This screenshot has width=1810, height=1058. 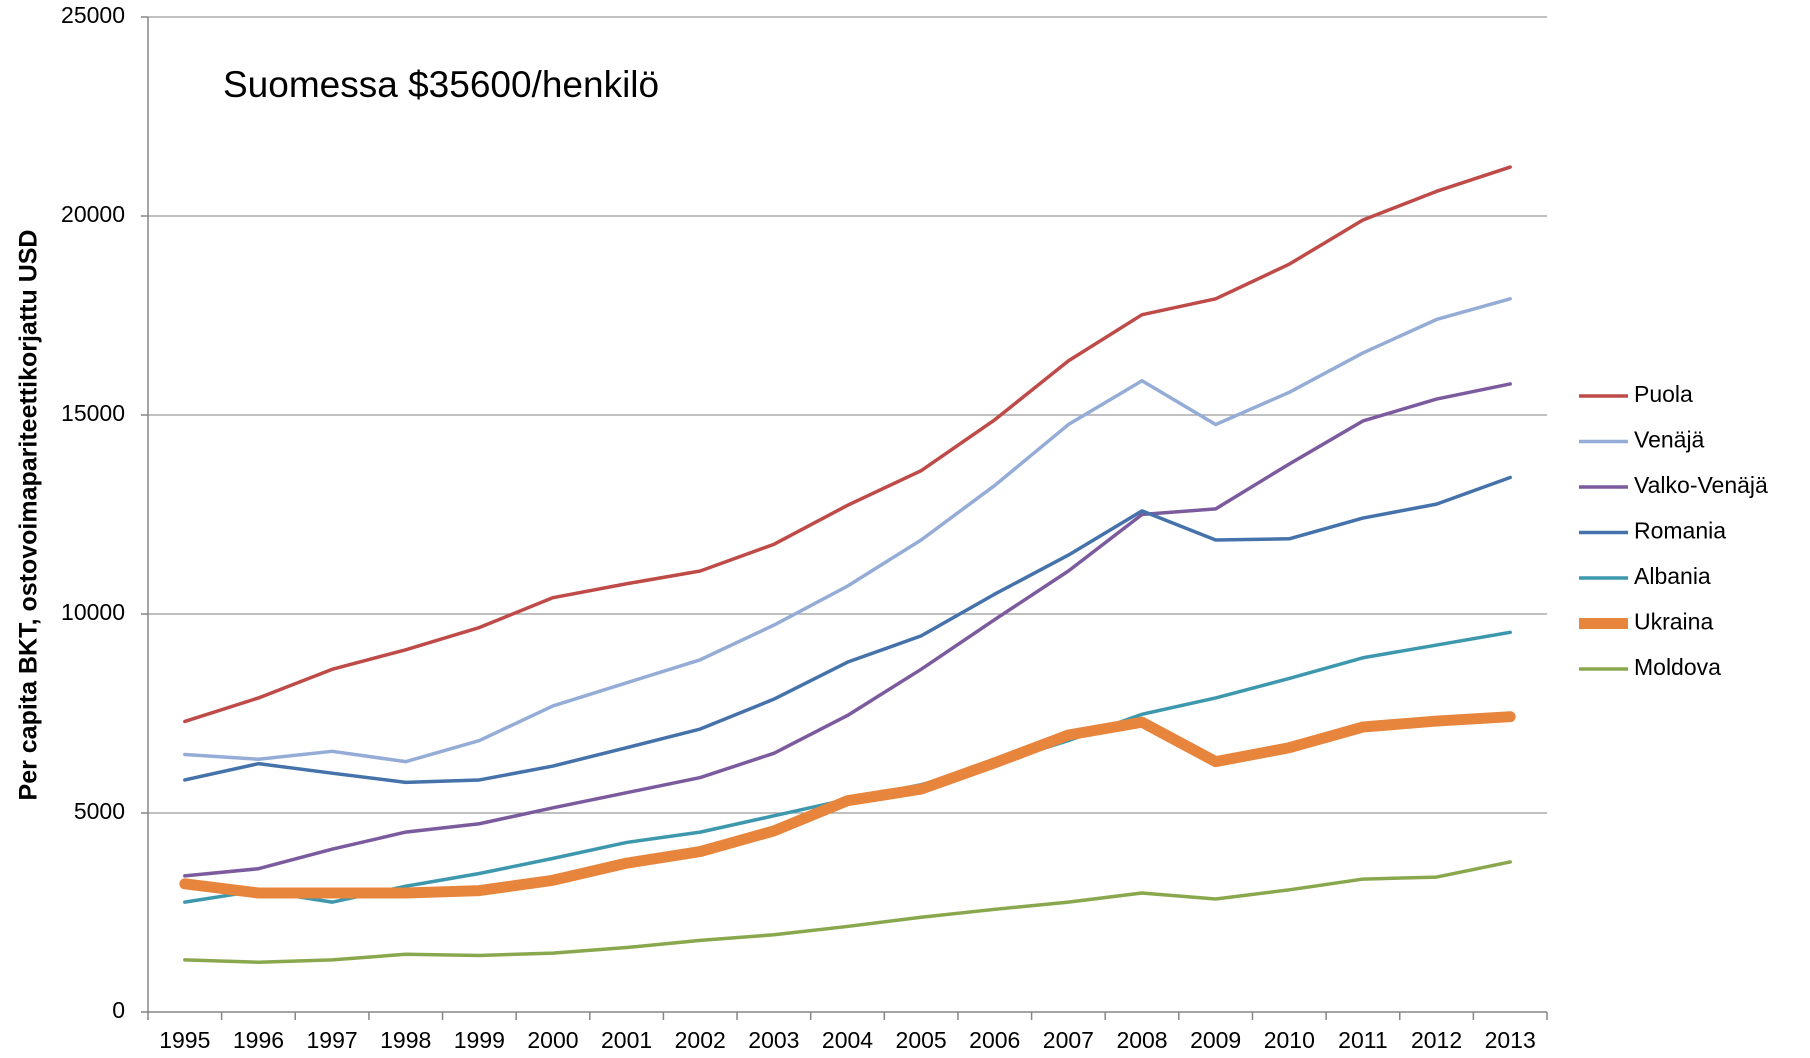 I want to click on x-tick-label: 1996, so click(x=258, y=1040).